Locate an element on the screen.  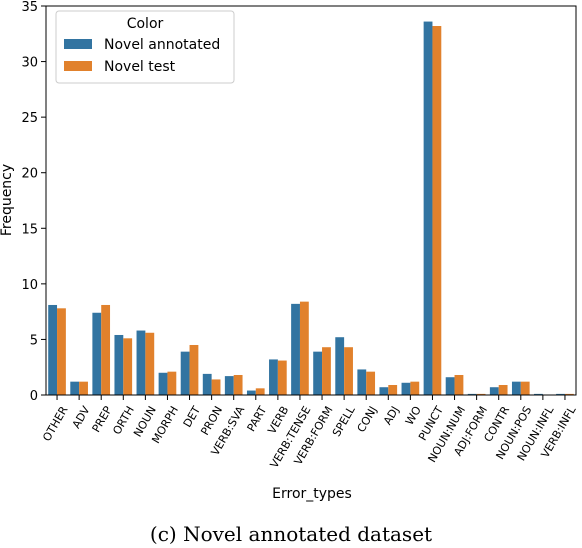
bar-noun-pos-novel-test is located at coordinates (525, 388).